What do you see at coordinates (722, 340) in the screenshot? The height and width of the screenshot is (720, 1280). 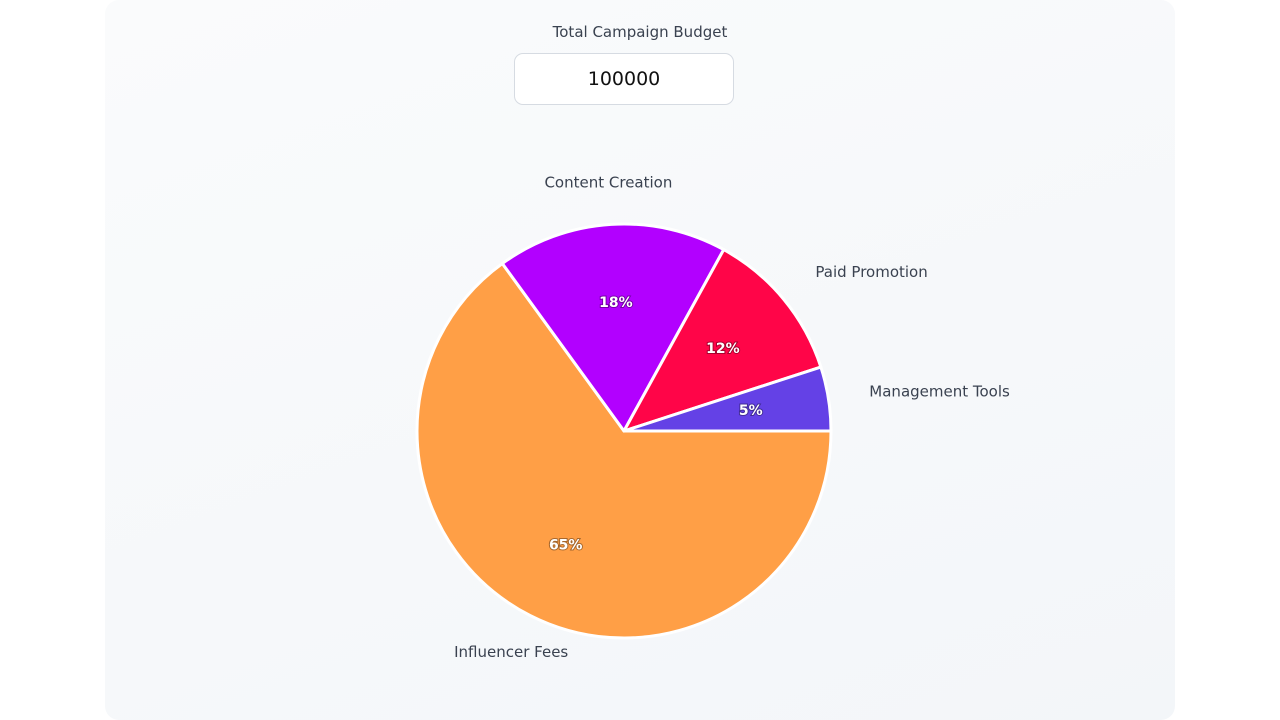 I see `pie-slice-paid-promotion` at bounding box center [722, 340].